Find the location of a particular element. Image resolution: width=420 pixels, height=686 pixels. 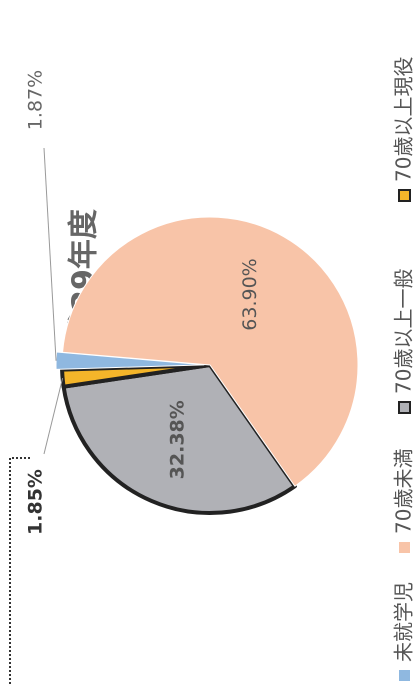

slice-label: 32.38% is located at coordinates (177, 439).